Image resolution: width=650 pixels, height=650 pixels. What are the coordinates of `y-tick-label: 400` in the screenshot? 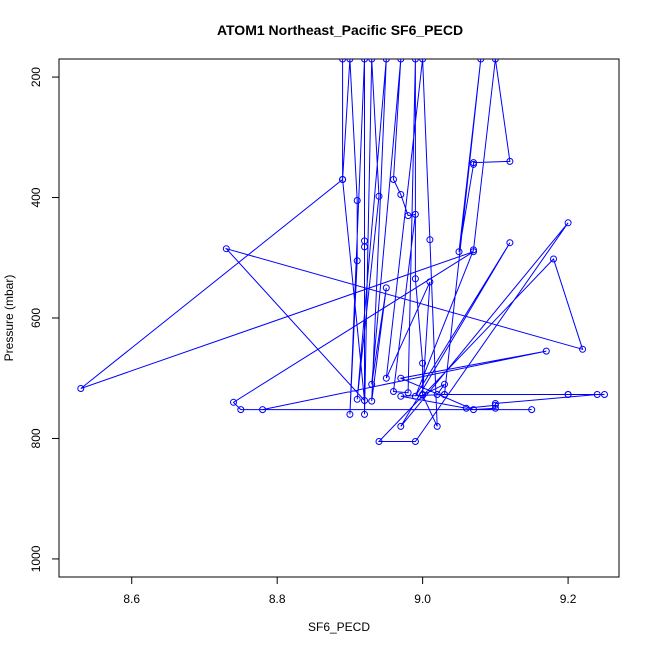 It's located at (36, 197).